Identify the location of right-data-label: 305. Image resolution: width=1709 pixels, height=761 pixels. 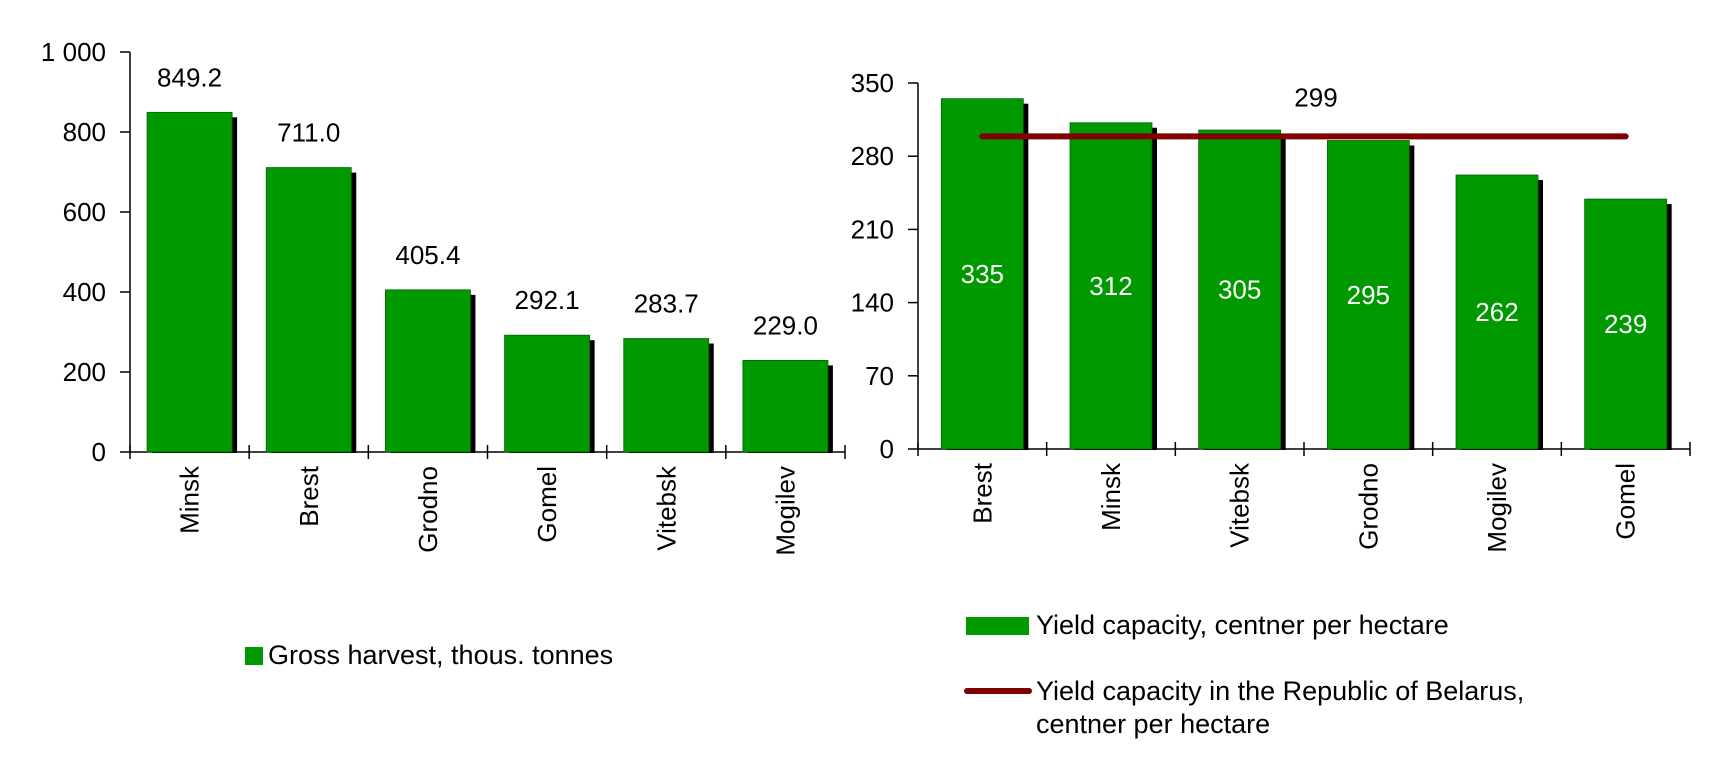
(1239, 290).